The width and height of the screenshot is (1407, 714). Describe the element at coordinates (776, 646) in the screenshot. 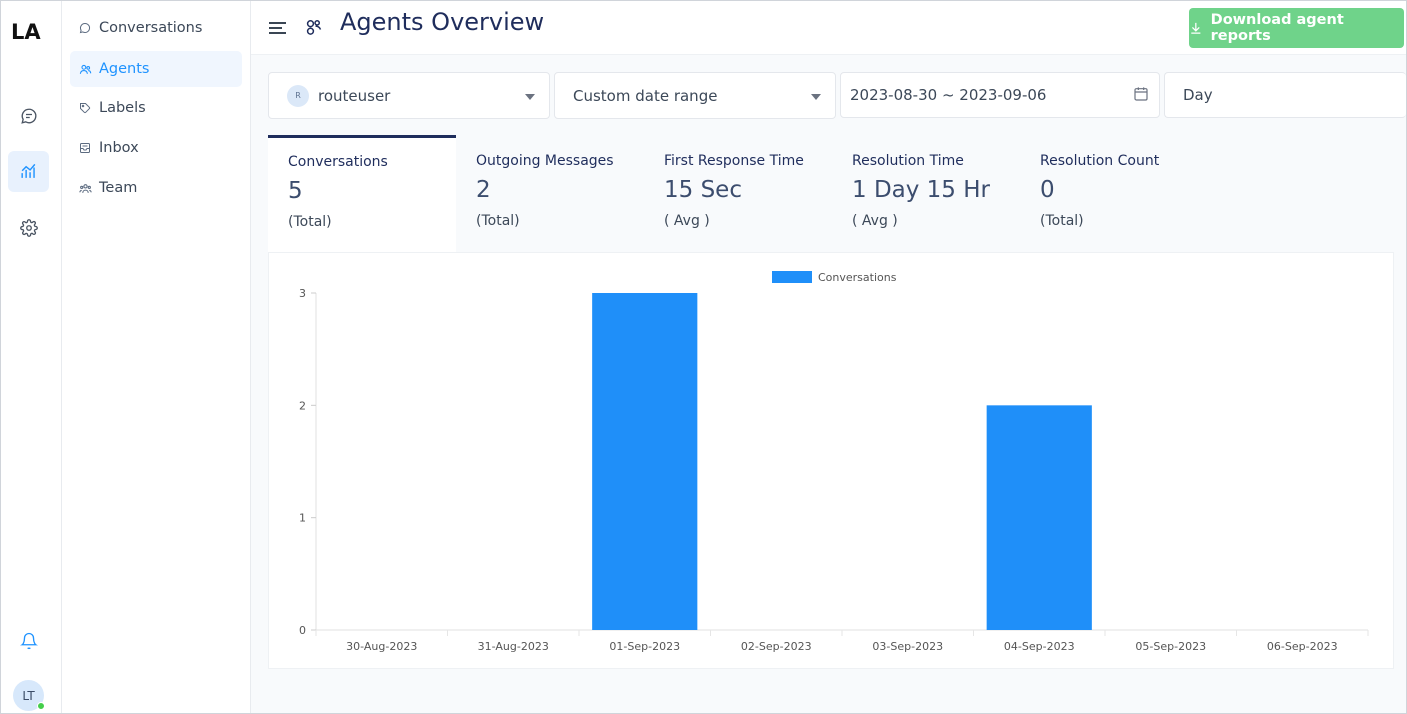

I see `x-tick-label: 02-Sep-2023` at that location.